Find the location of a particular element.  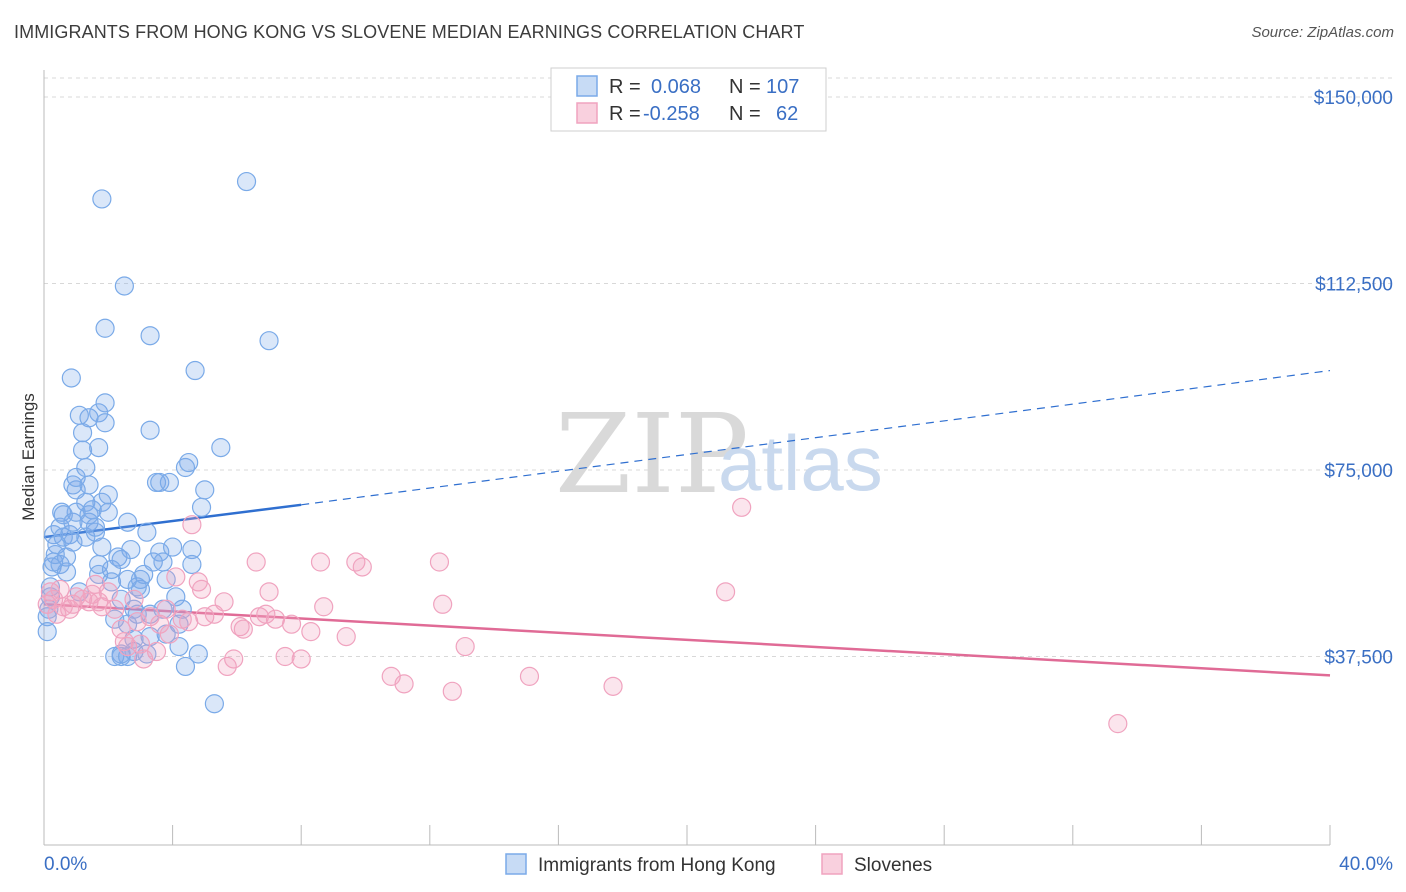

watermark-atlas: atlas is located at coordinates (800, 463).